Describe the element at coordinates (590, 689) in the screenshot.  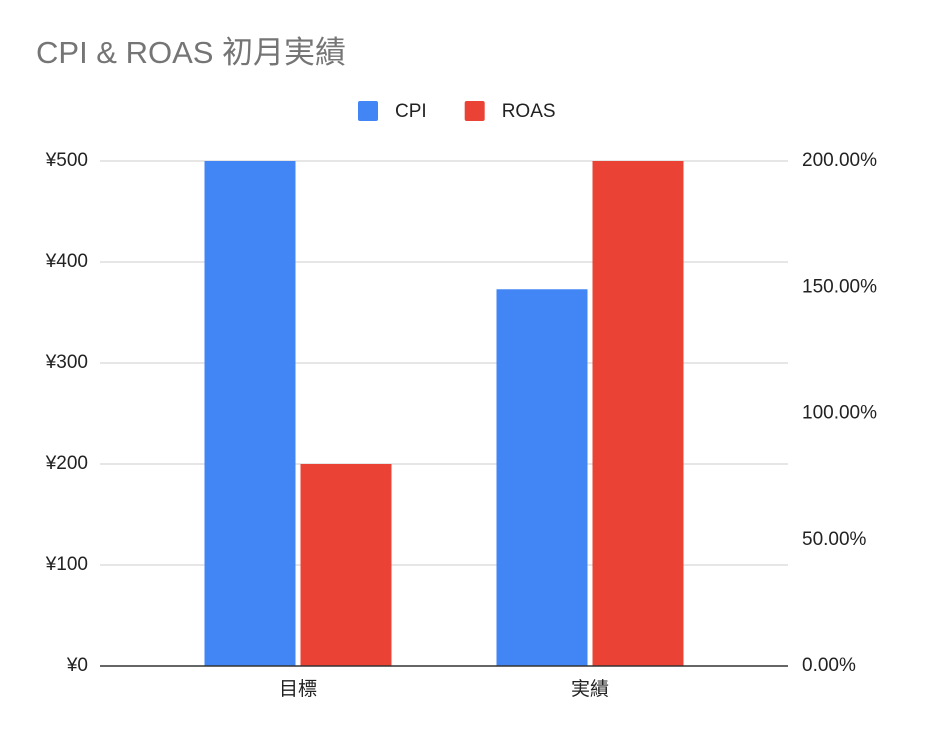
I see `x-tick-label: 実績` at that location.